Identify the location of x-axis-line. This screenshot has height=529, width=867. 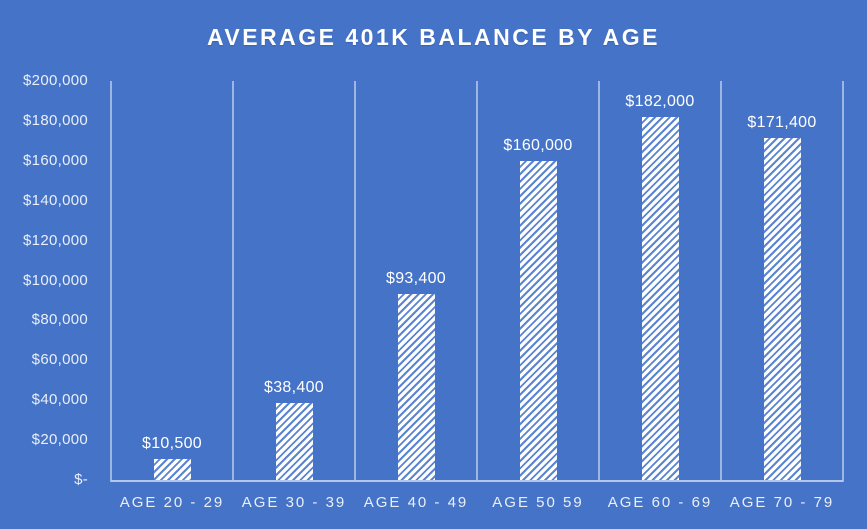
(477, 481).